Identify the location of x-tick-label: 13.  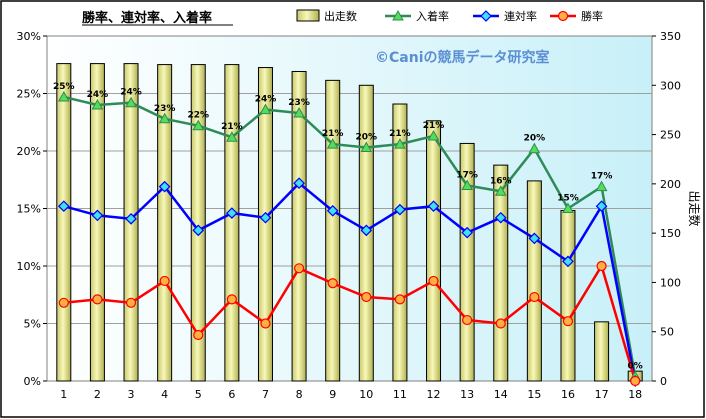
(467, 394).